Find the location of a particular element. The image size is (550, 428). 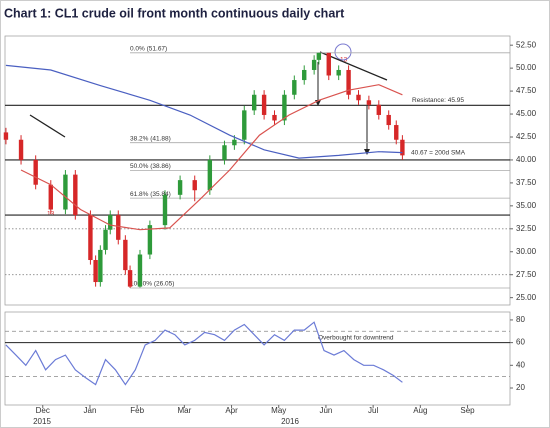

fib-label: 100.0% (26.05) is located at coordinates (152, 284).